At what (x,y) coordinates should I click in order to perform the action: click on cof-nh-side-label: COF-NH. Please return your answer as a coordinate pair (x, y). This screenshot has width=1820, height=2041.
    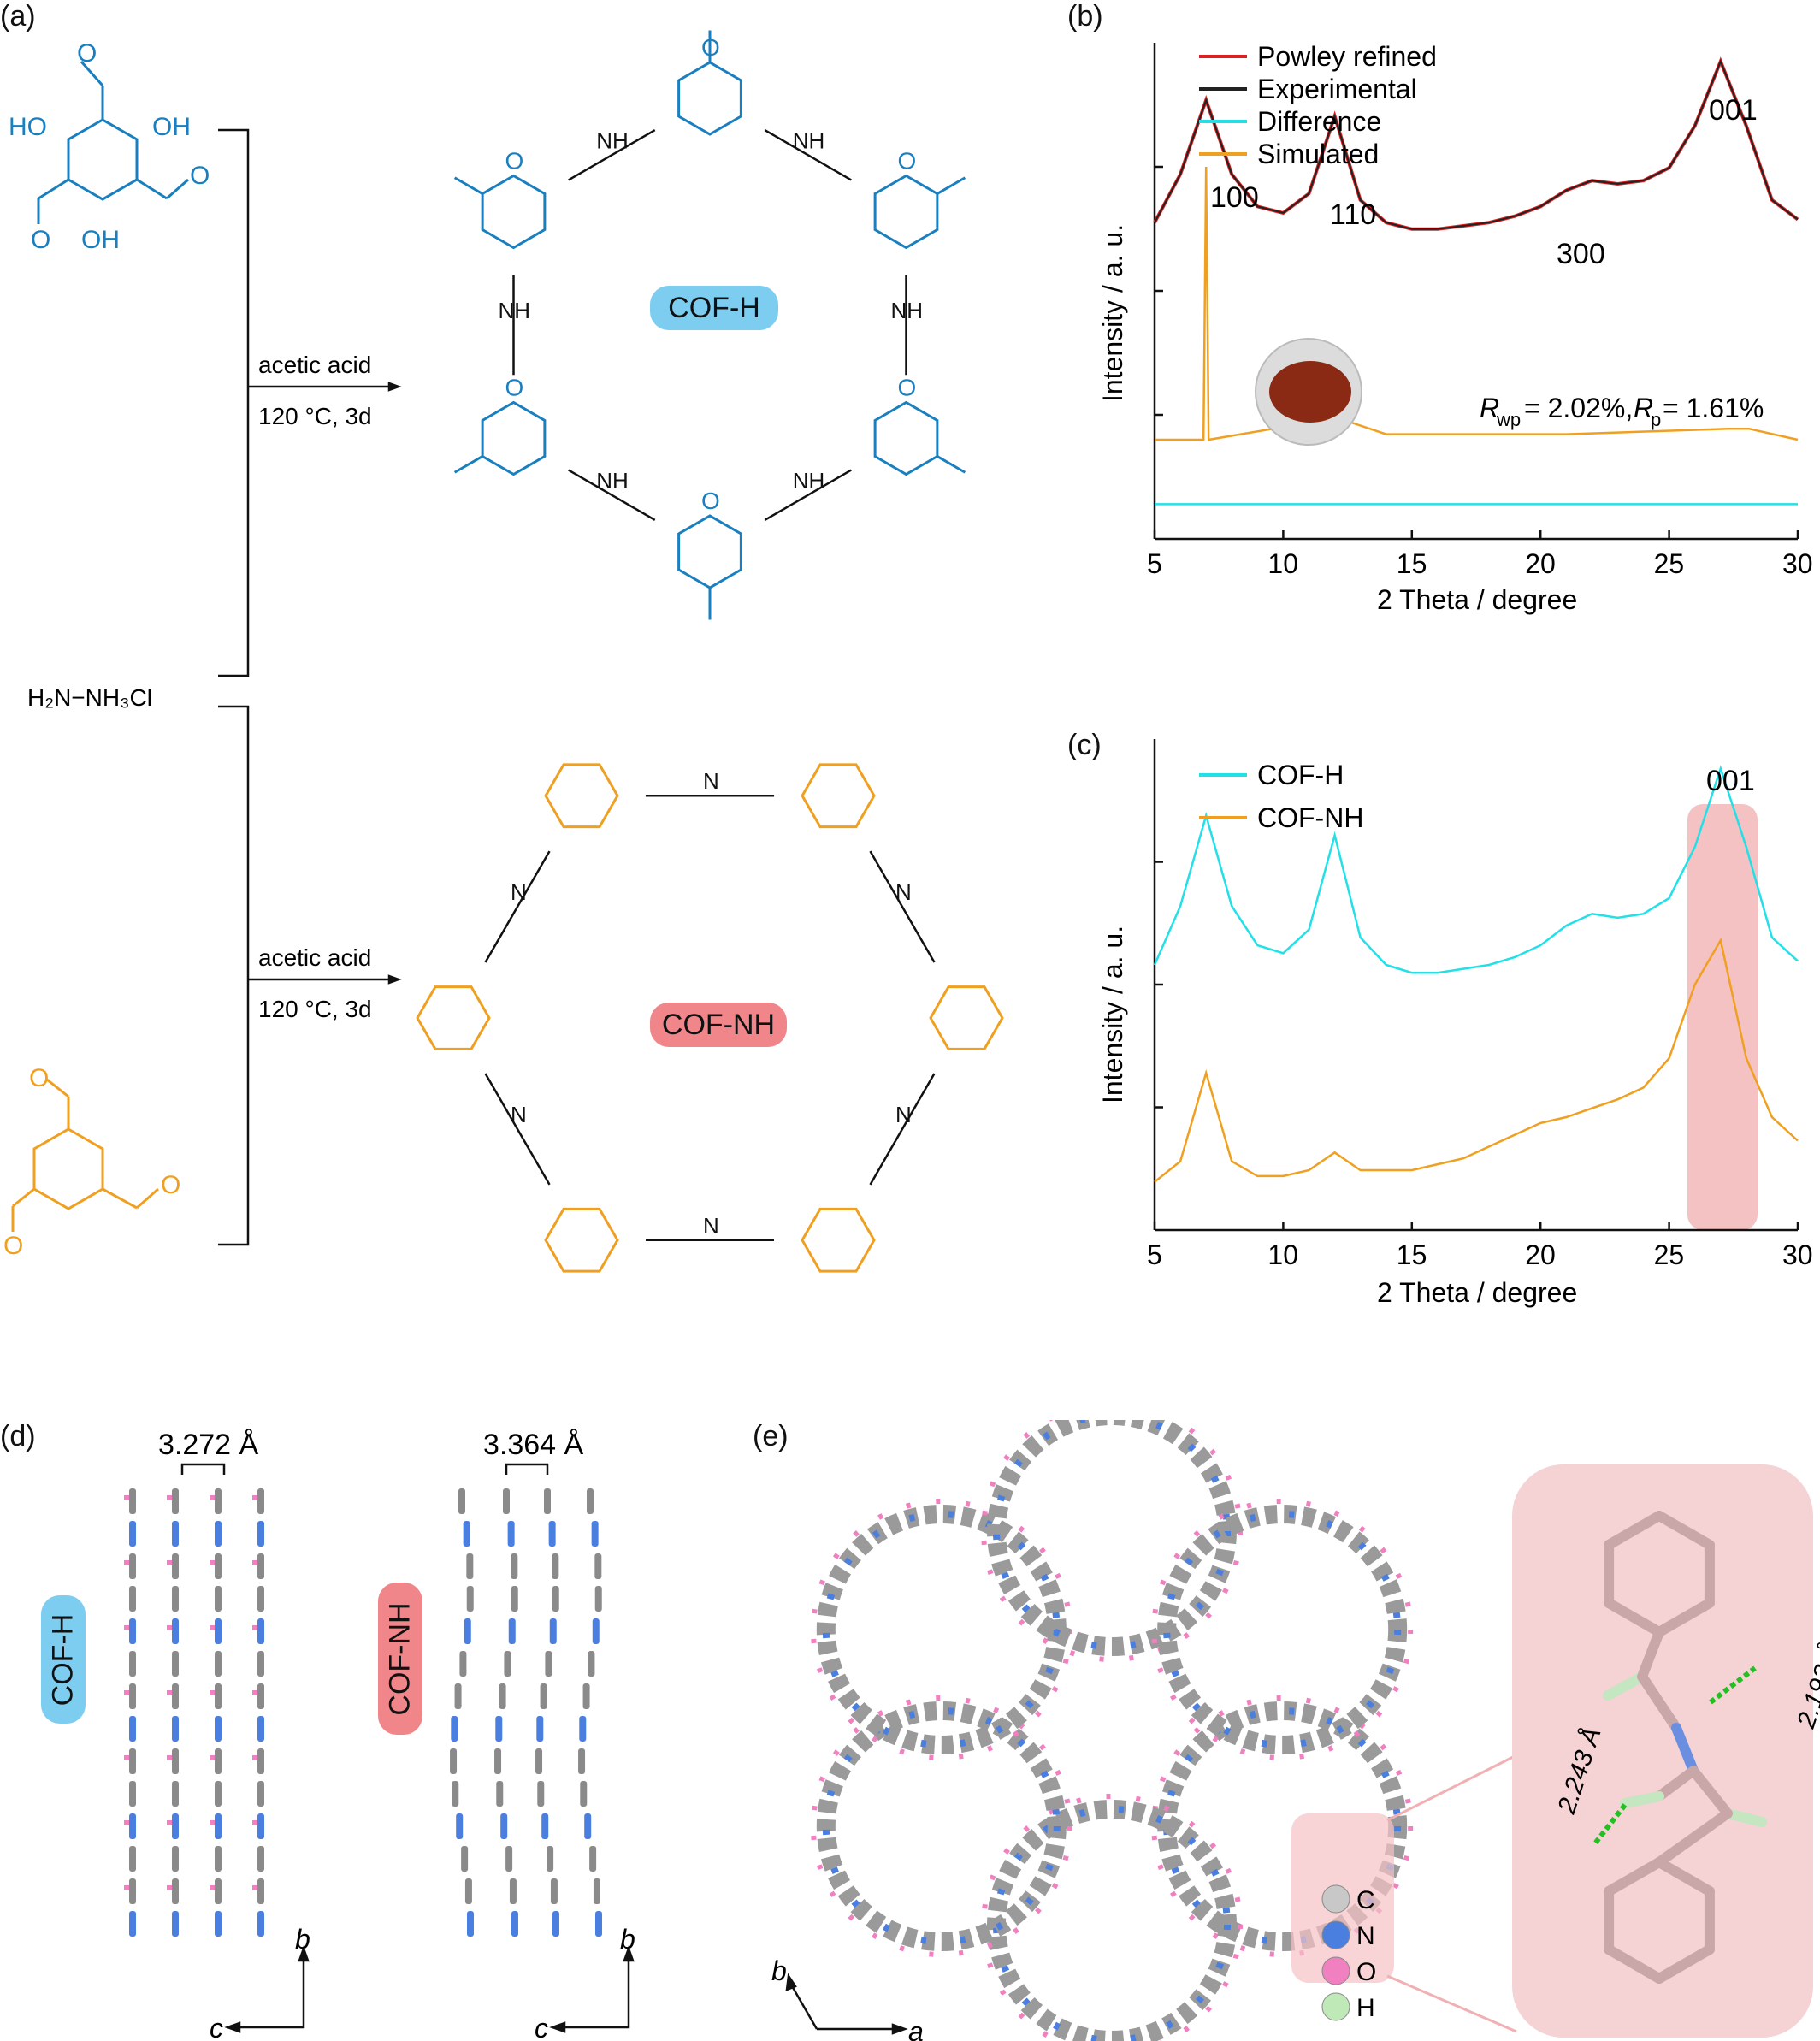
    Looking at the image, I should click on (400, 1659).